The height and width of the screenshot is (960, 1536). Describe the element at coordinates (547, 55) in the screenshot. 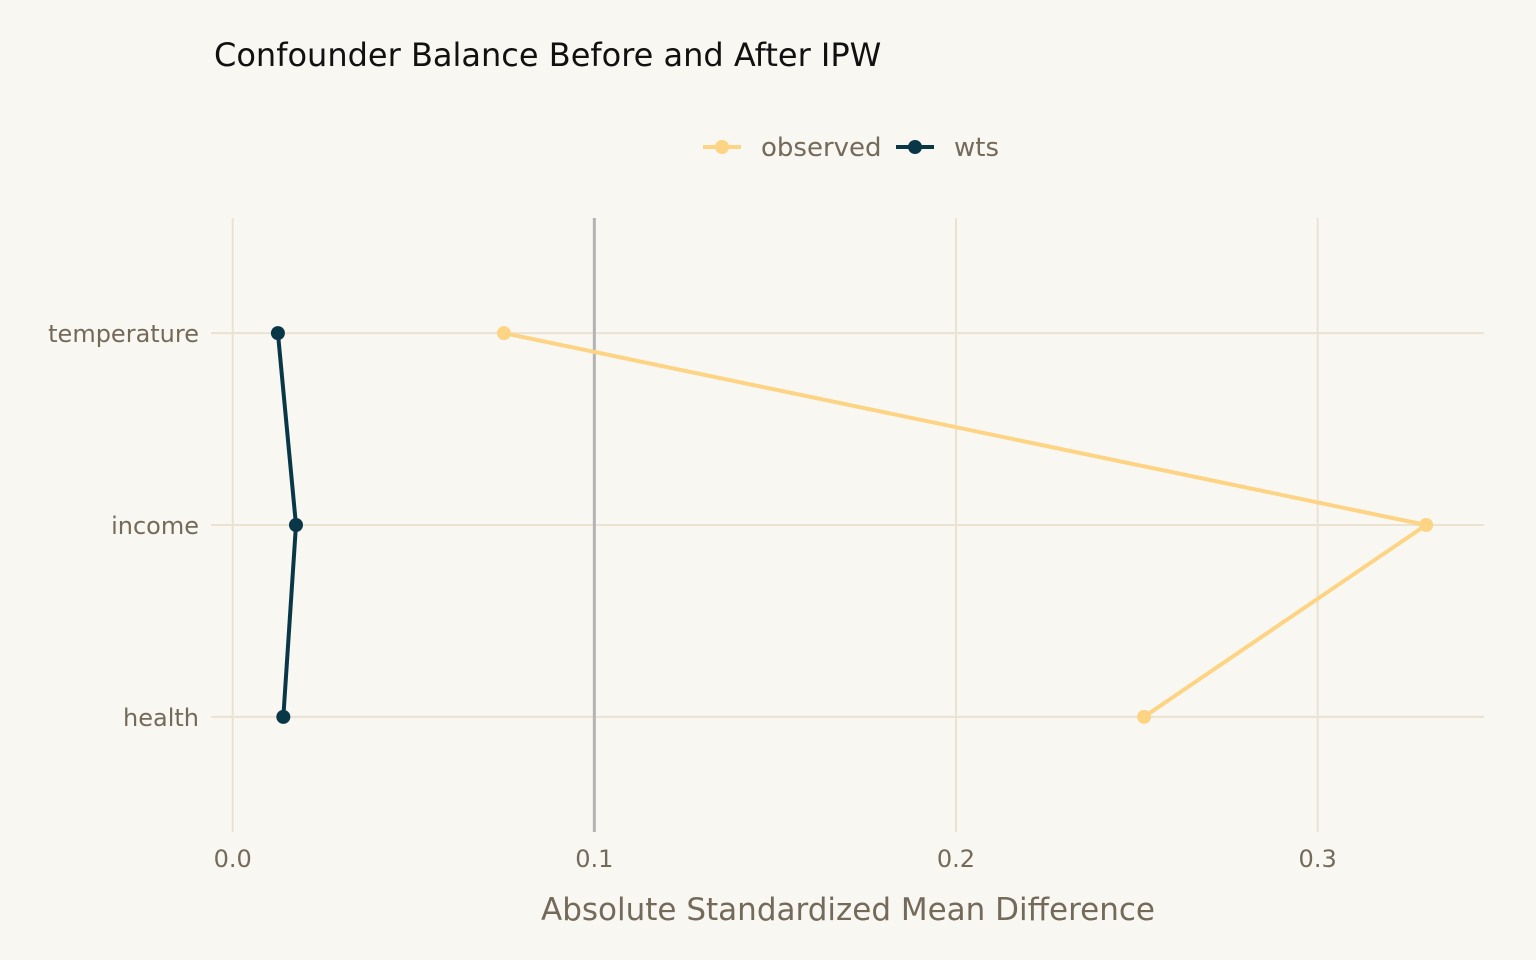

I see `chart-title: Confounder Balance Before and After IPW` at that location.